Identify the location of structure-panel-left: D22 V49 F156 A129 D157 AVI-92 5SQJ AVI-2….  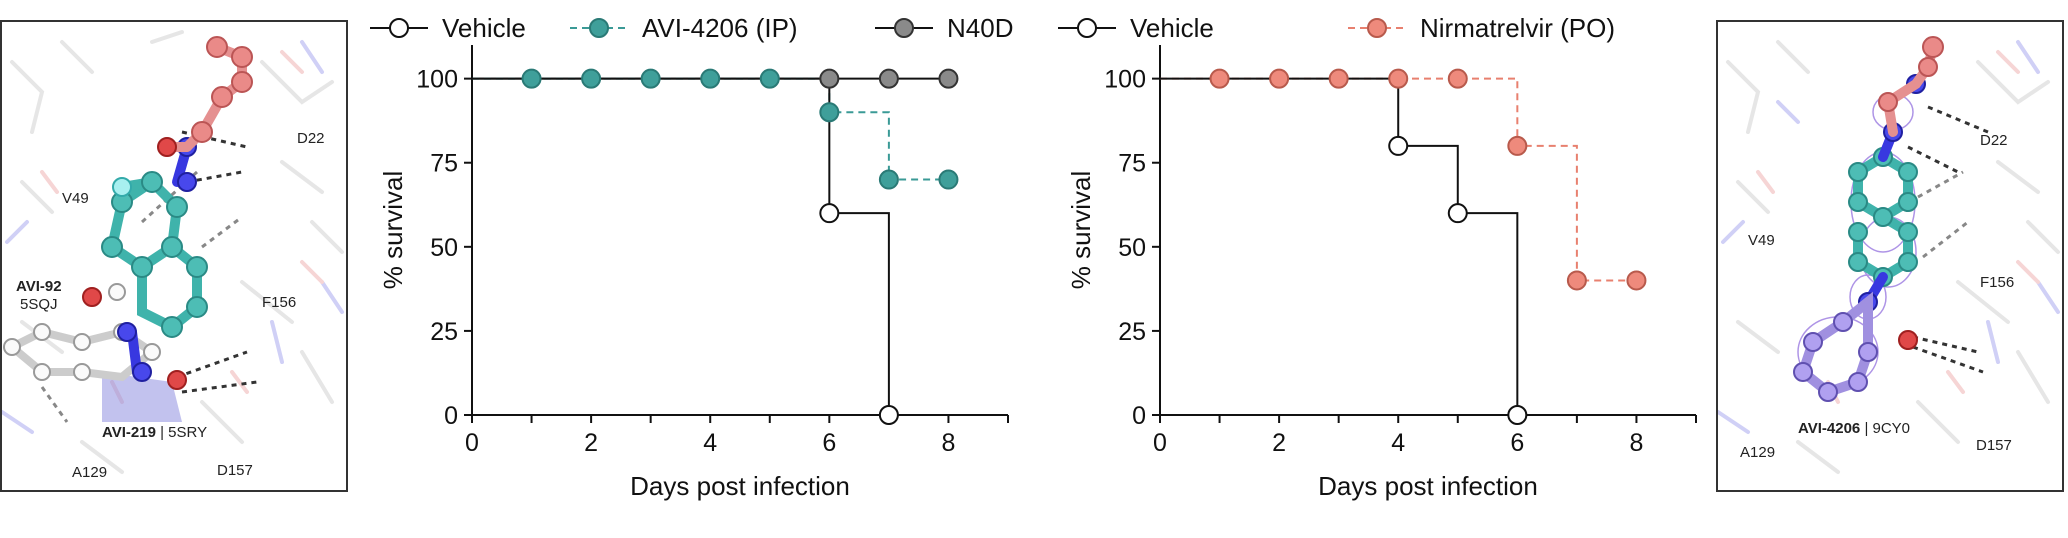
(174, 256).